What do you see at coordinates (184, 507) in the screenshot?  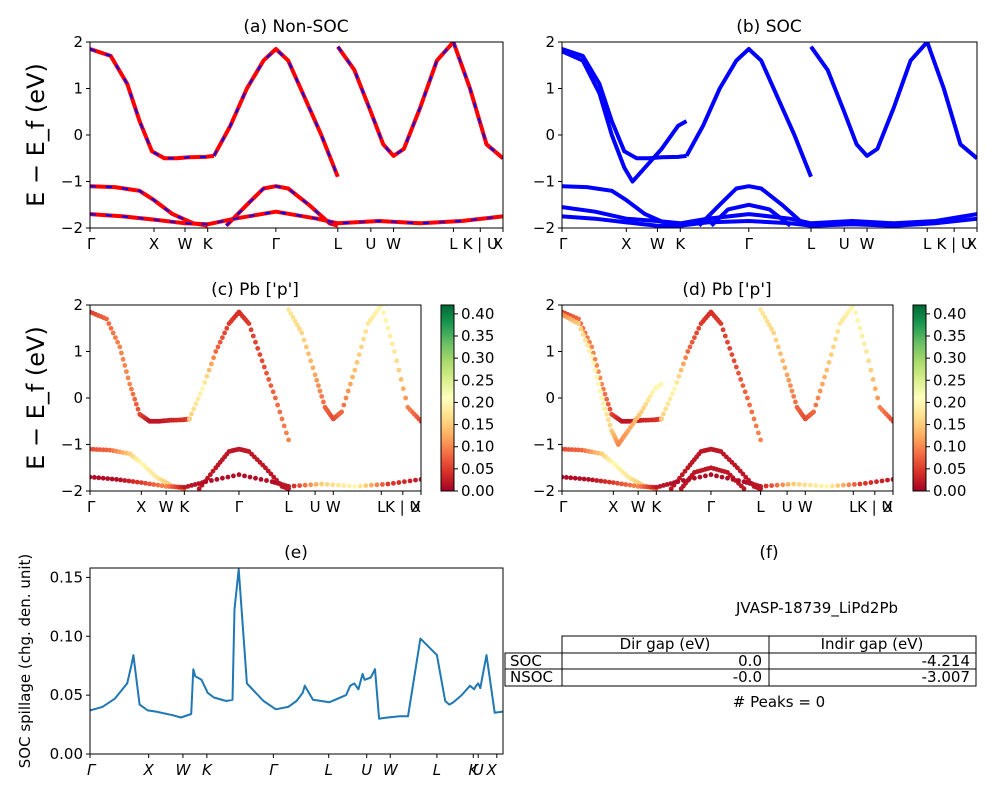 I see `xtick-label: K` at bounding box center [184, 507].